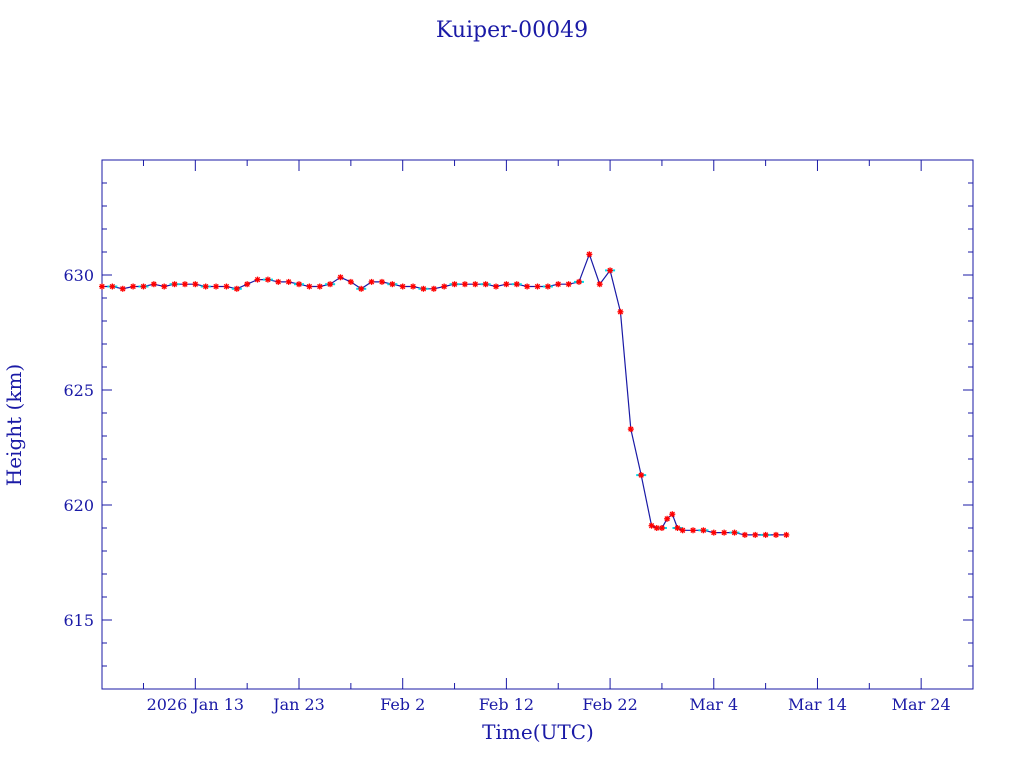 The height and width of the screenshot is (768, 1024). Describe the element at coordinates (506, 704) in the screenshot. I see `x-tick-label: Feb 12` at that location.